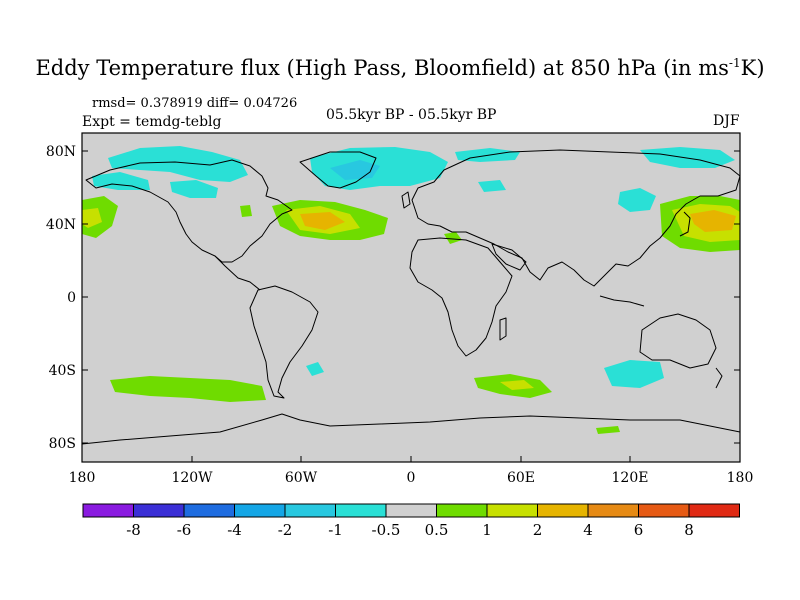 Image resolution: width=800 pixels, height=600 pixels. What do you see at coordinates (133, 530) in the screenshot?
I see `colorbar-label: -8` at bounding box center [133, 530].